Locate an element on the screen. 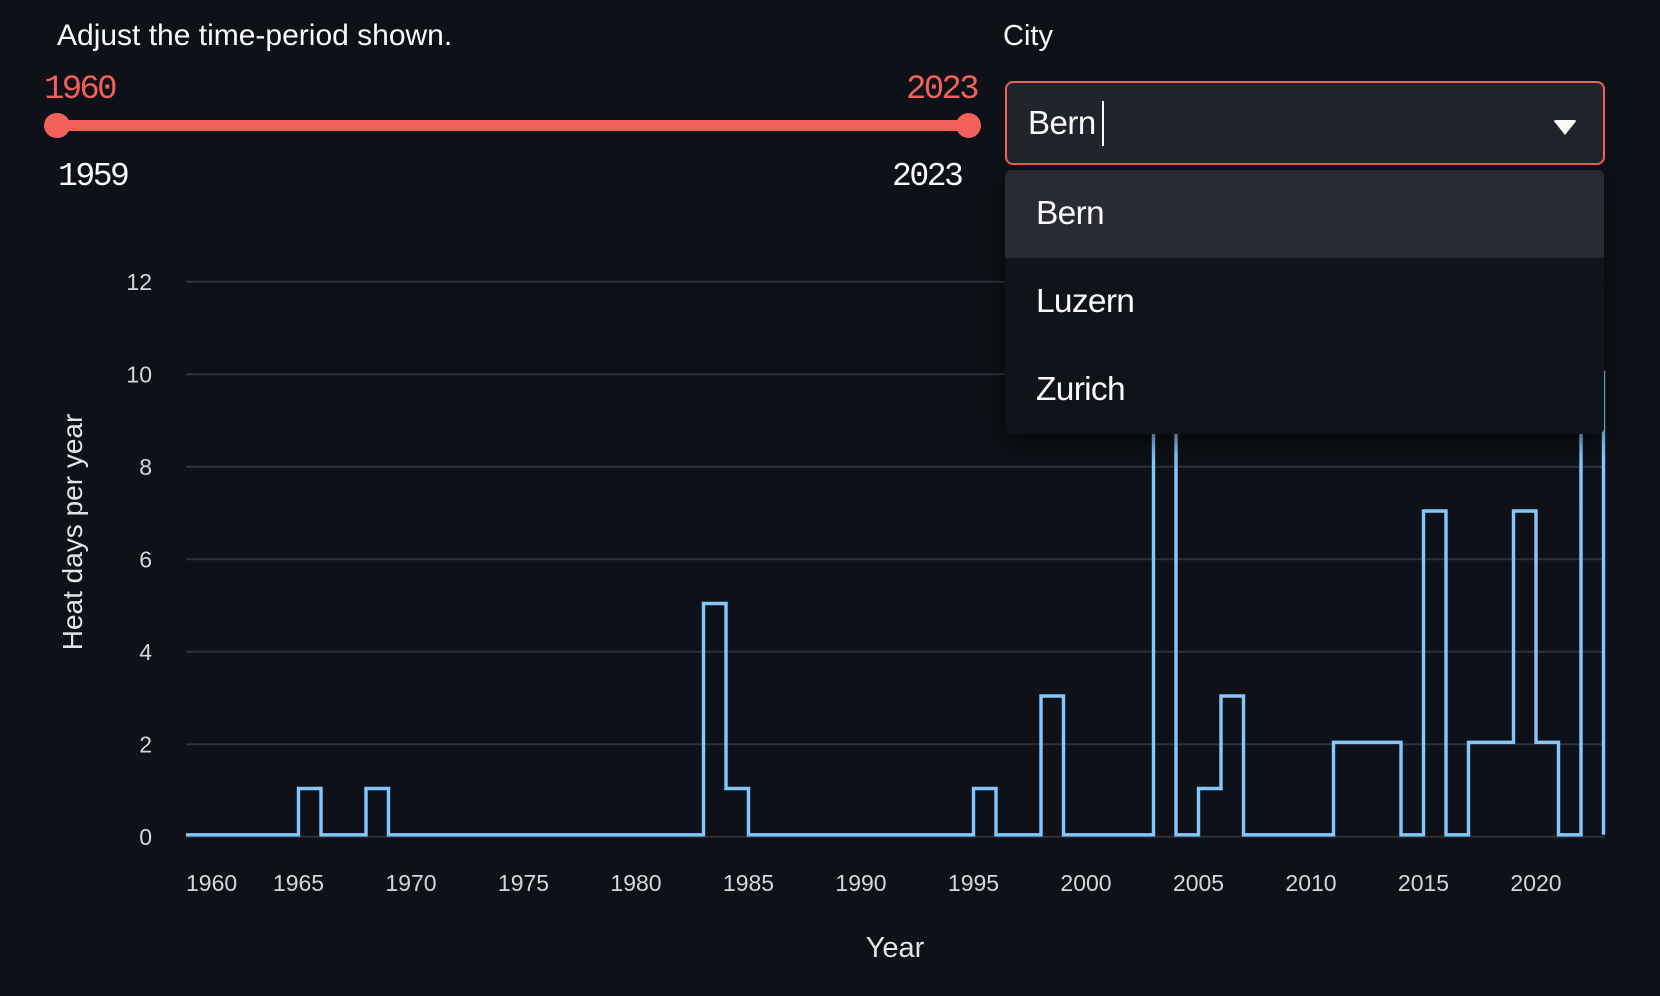  svg-text: 2015 is located at coordinates (1423, 883).